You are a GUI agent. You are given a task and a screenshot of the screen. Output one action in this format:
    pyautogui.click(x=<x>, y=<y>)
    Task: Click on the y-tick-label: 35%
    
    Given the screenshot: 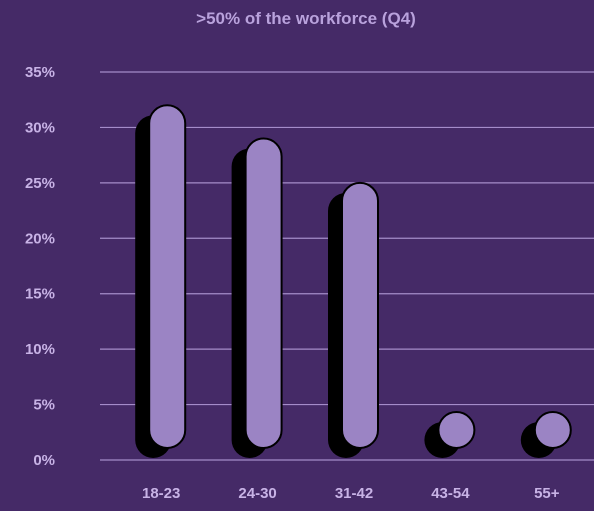 What is the action you would take?
    pyautogui.click(x=40, y=72)
    